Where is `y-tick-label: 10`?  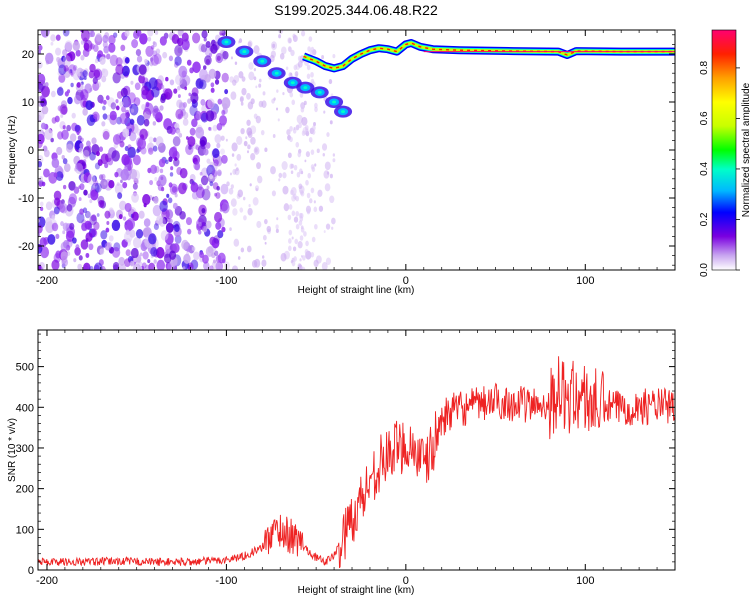 y-tick-label: 10 is located at coordinates (28, 103).